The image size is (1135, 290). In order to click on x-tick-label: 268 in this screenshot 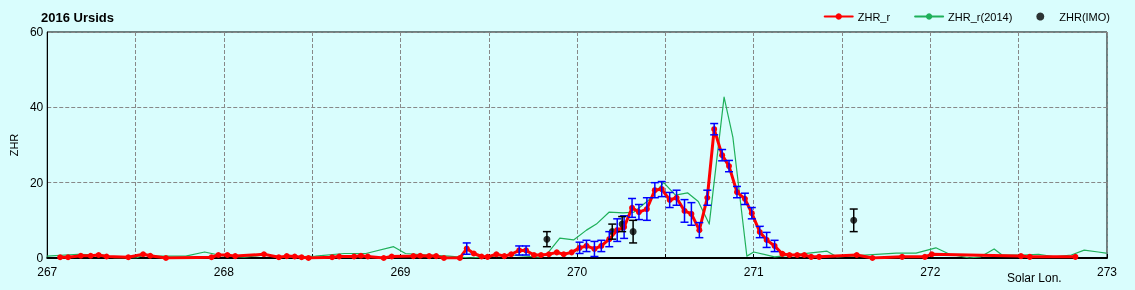, I will do `click(224, 272)`.